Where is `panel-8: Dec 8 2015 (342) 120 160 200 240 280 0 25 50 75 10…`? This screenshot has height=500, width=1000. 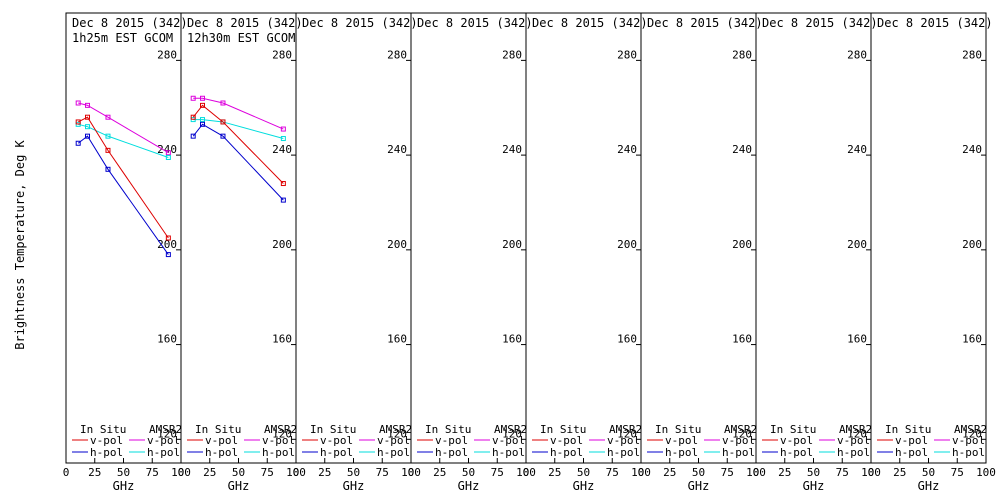
panel-8: Dec 8 2015 (342) 120 160 200 240 280 0 25 50 75 10… is located at coordinates (932, 252).